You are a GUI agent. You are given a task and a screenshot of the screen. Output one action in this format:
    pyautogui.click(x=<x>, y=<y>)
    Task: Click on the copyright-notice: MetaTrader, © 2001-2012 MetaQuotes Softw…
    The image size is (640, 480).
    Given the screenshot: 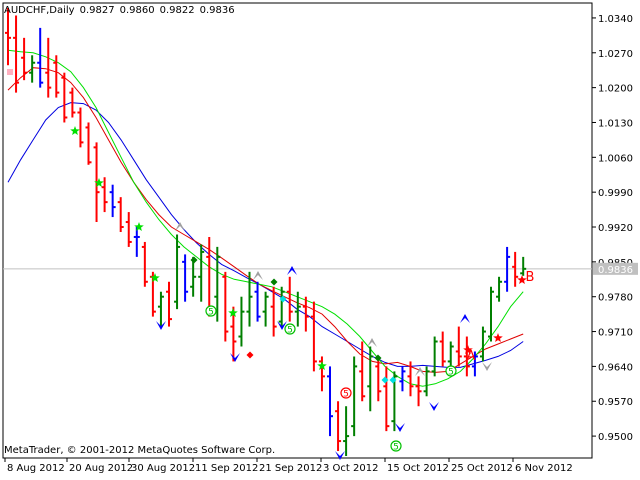 What is the action you would take?
    pyautogui.click(x=140, y=450)
    